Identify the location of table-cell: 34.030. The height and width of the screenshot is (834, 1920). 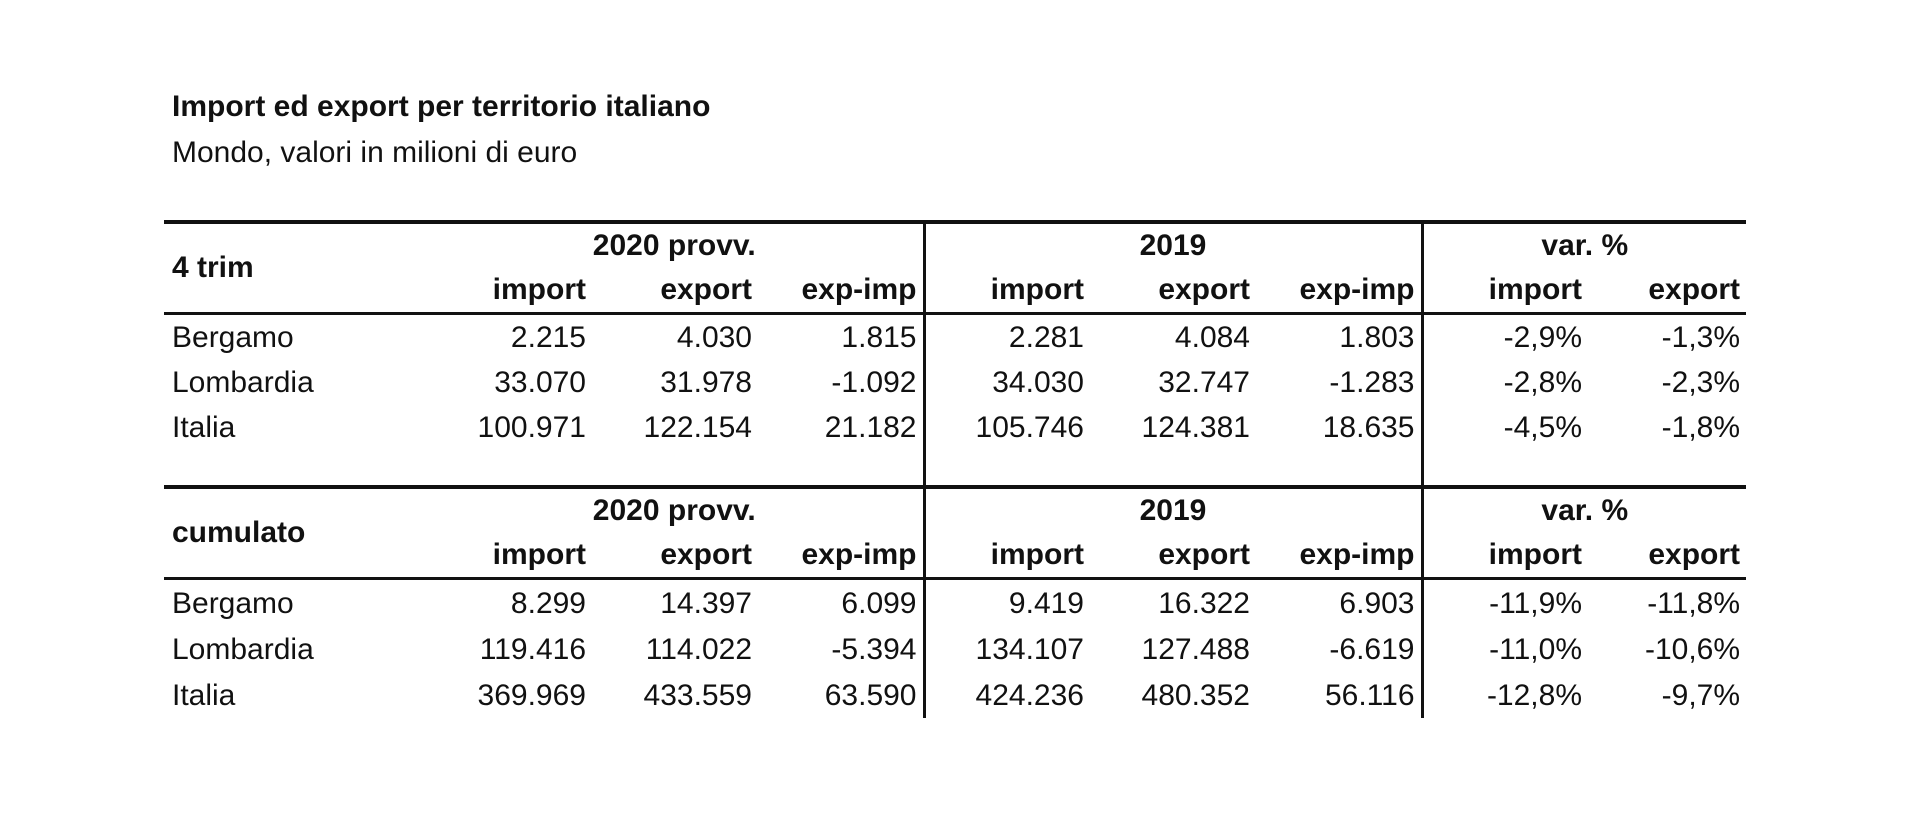
(1038, 382).